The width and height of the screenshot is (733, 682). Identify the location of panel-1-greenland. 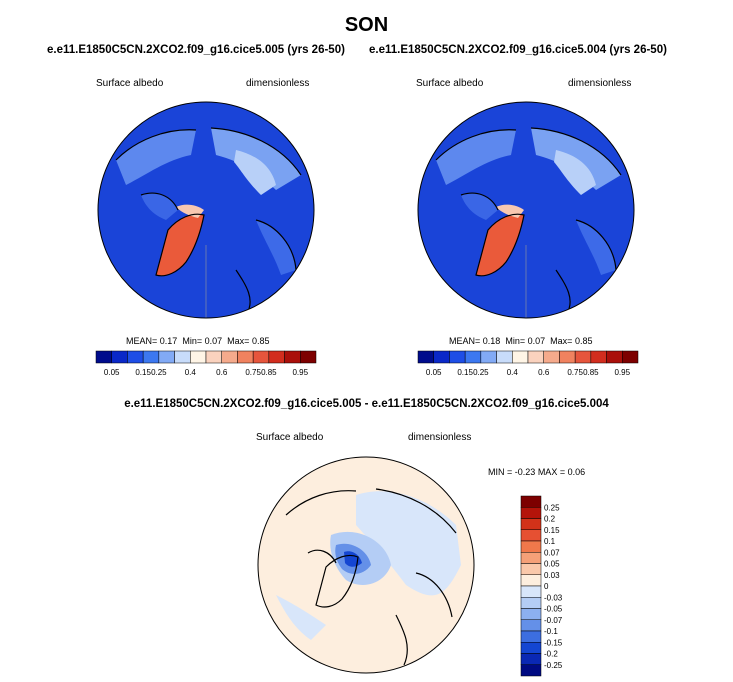
(180, 245).